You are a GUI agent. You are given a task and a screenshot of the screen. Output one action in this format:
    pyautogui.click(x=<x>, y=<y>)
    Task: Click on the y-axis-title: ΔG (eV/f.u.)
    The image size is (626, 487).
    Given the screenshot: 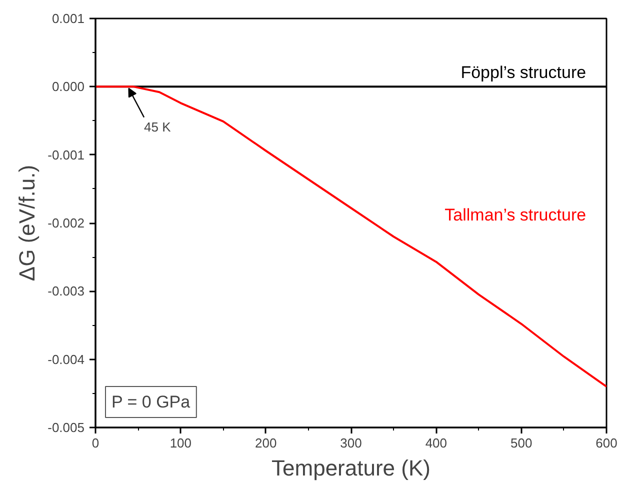 What is the action you would take?
    pyautogui.click(x=27, y=223)
    